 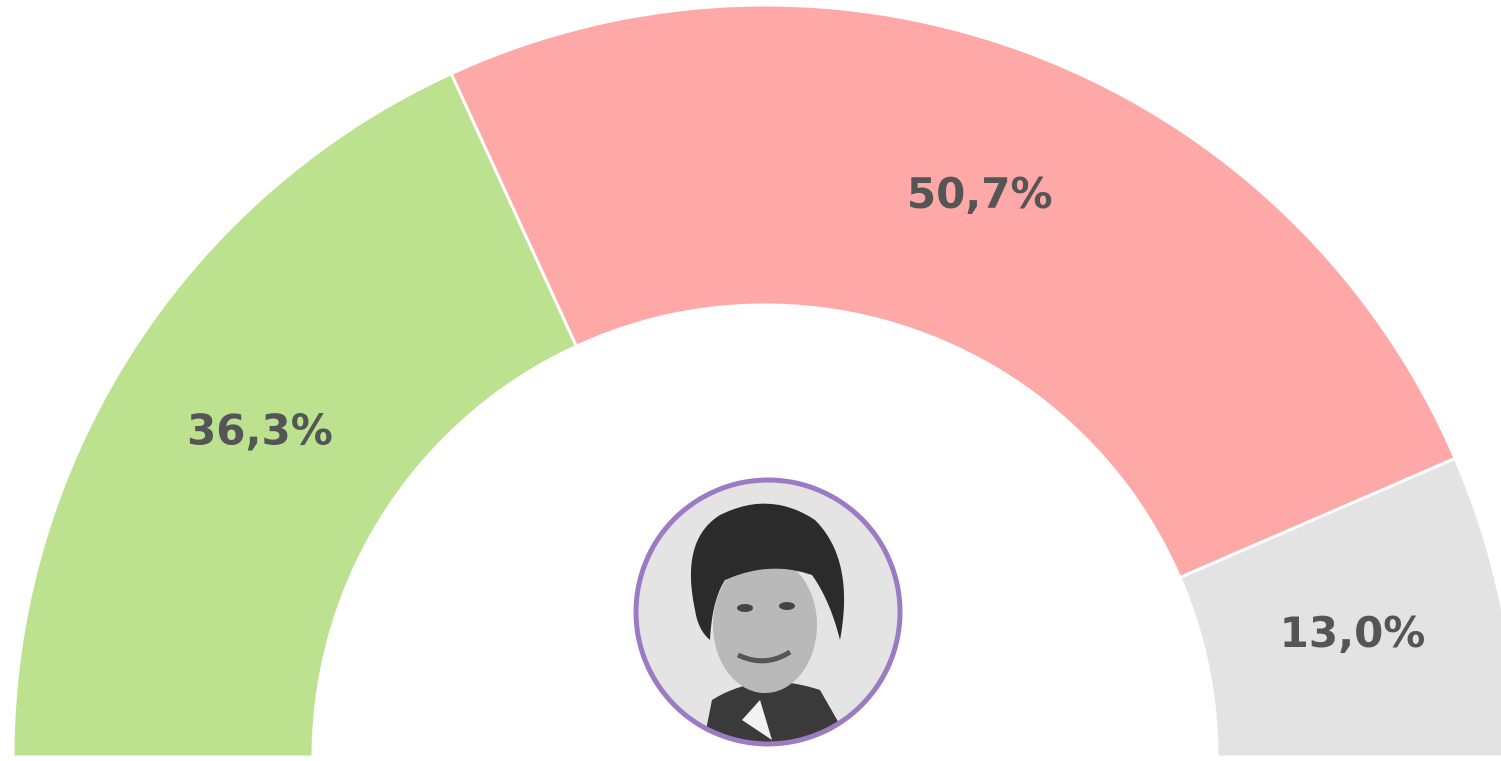 I want to click on segment, so click(x=1339, y=607).